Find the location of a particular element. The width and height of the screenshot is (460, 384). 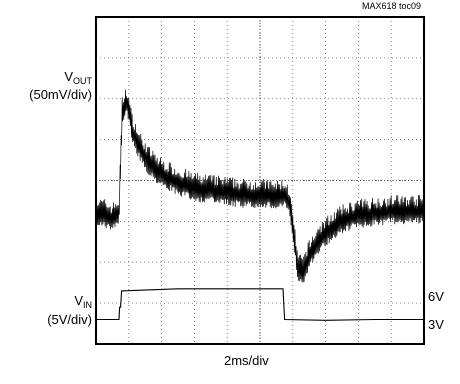

vout-name-sub: OUT is located at coordinates (82, 81).